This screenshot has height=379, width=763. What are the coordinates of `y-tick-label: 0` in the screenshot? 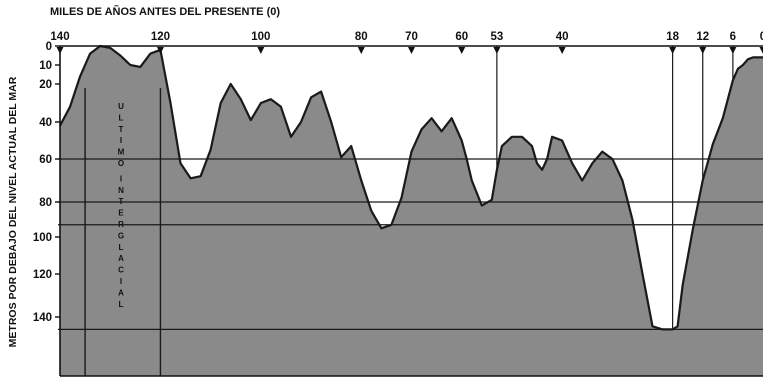 It's located at (49, 47).